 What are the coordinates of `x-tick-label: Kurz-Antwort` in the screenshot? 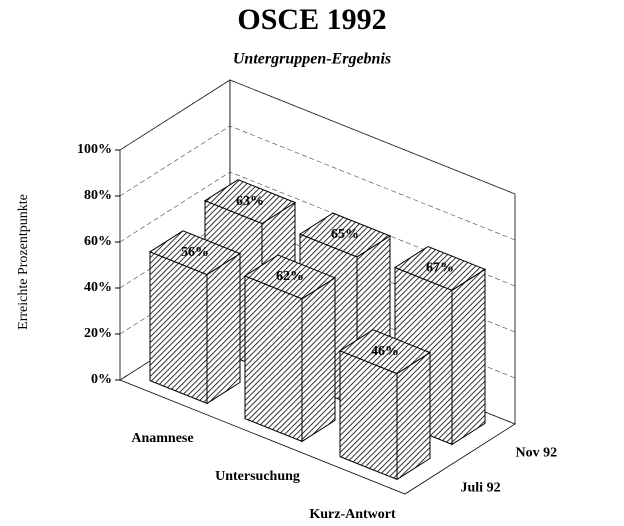 It's located at (352, 514).